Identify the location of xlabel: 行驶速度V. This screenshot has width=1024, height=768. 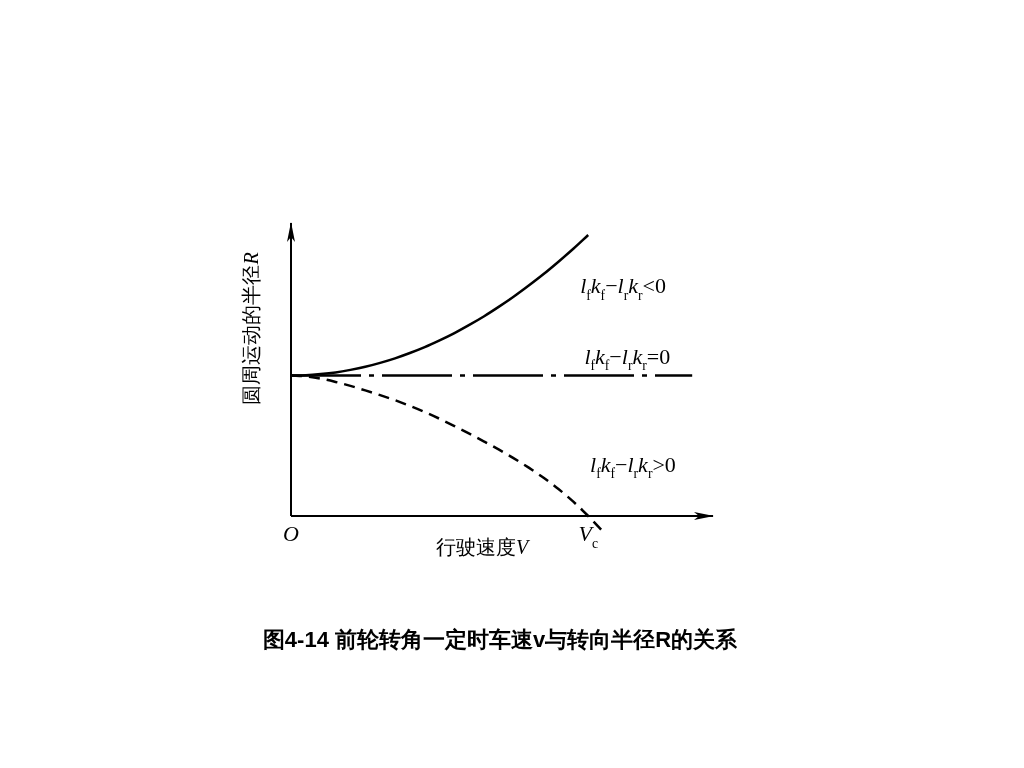
(482, 547).